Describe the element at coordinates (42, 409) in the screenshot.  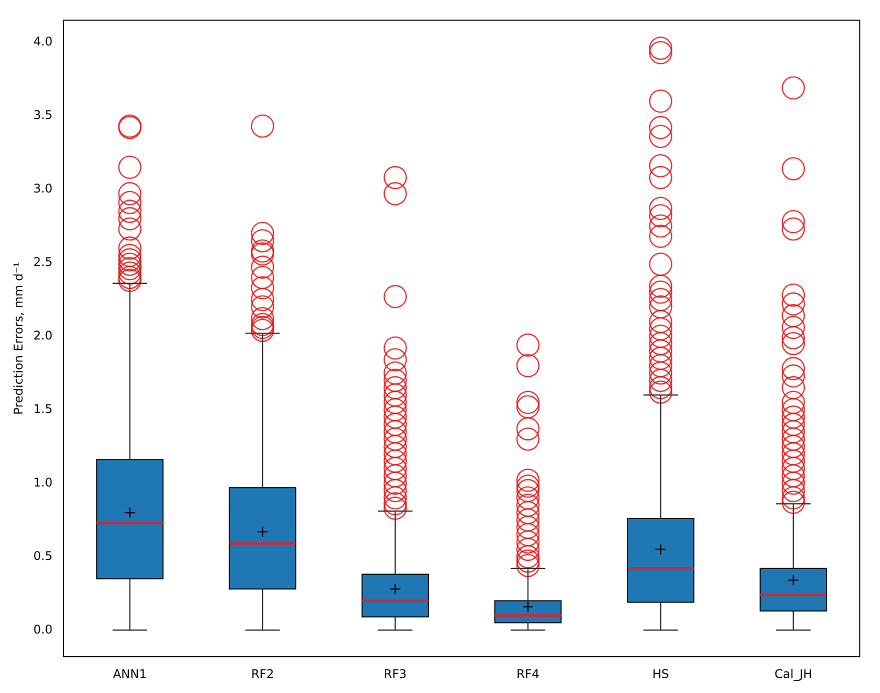
I see `y-tick-label: 1.5` at that location.